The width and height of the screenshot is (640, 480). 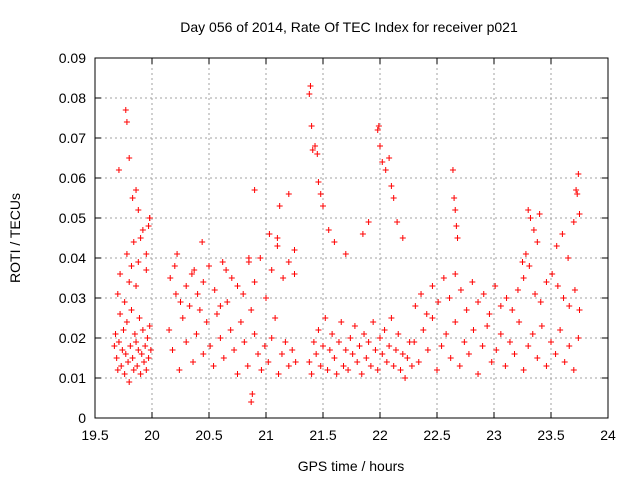 What do you see at coordinates (72, 138) in the screenshot?
I see `y-tick-label: 0.07` at bounding box center [72, 138].